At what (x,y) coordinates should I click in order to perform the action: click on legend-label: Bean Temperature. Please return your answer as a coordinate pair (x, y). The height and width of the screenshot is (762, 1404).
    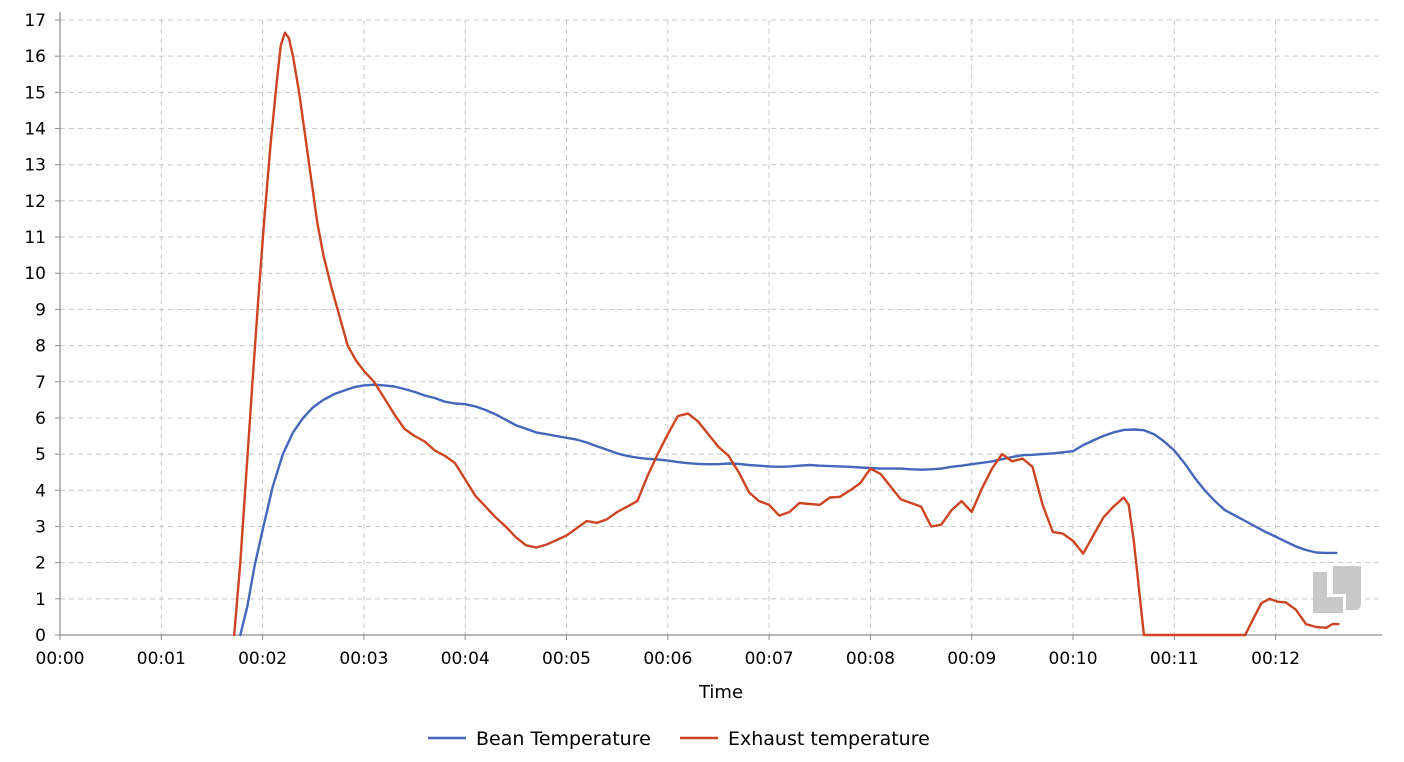
    Looking at the image, I should click on (563, 739).